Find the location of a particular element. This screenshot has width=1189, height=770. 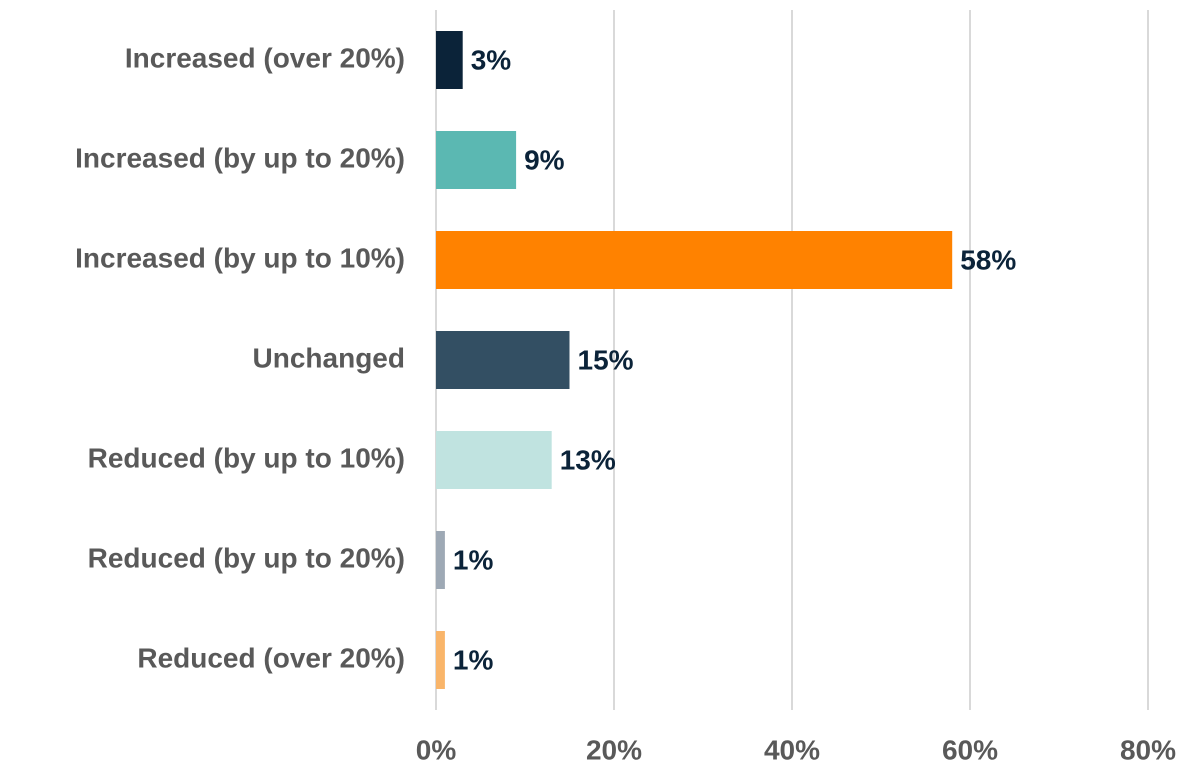

y-tick-label: Increased (by up to 20%) is located at coordinates (240, 157).